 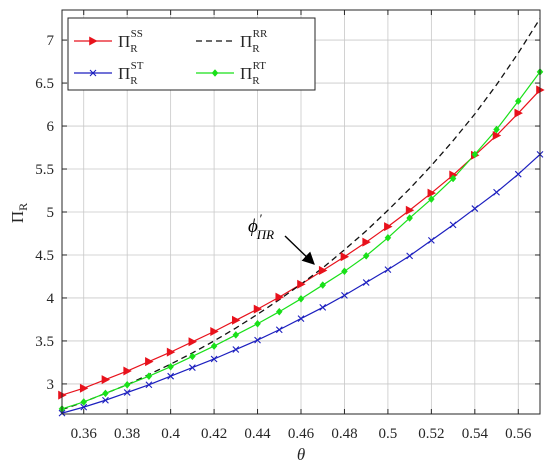 What do you see at coordinates (51, 41) in the screenshot?
I see `y-tick-label: 7` at bounding box center [51, 41].